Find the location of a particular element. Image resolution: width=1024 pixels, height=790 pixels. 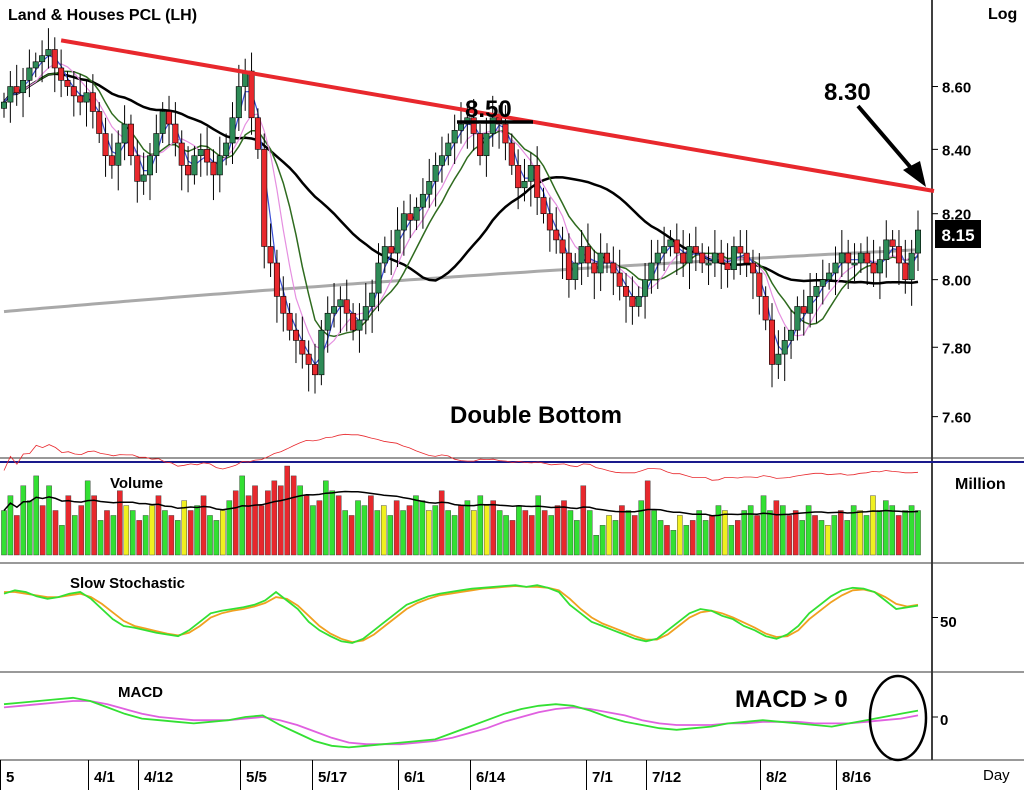

x-axis-label: Day is located at coordinates (996, 775).